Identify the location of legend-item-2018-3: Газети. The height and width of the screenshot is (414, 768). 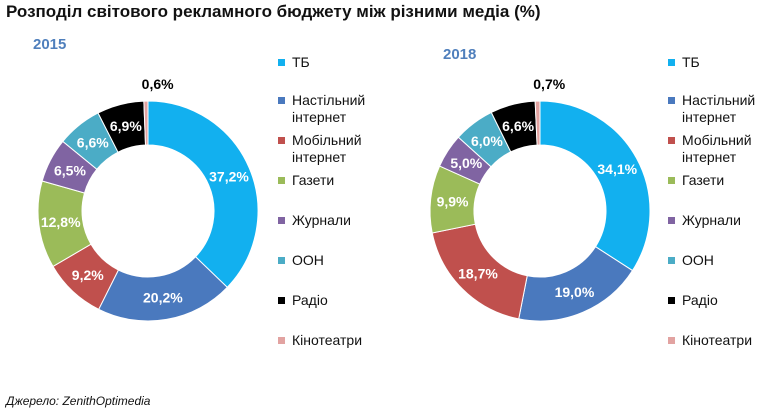
(715, 180).